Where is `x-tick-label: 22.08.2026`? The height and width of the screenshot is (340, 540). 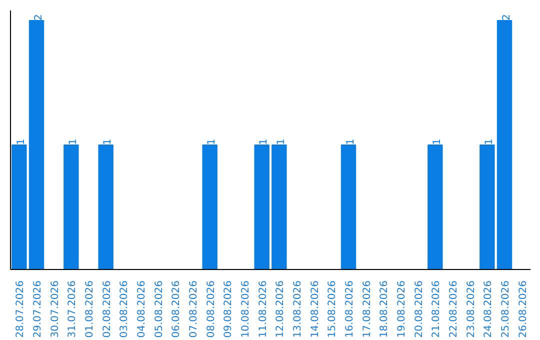
x-tick-label: 22.08.2026 is located at coordinates (454, 309).